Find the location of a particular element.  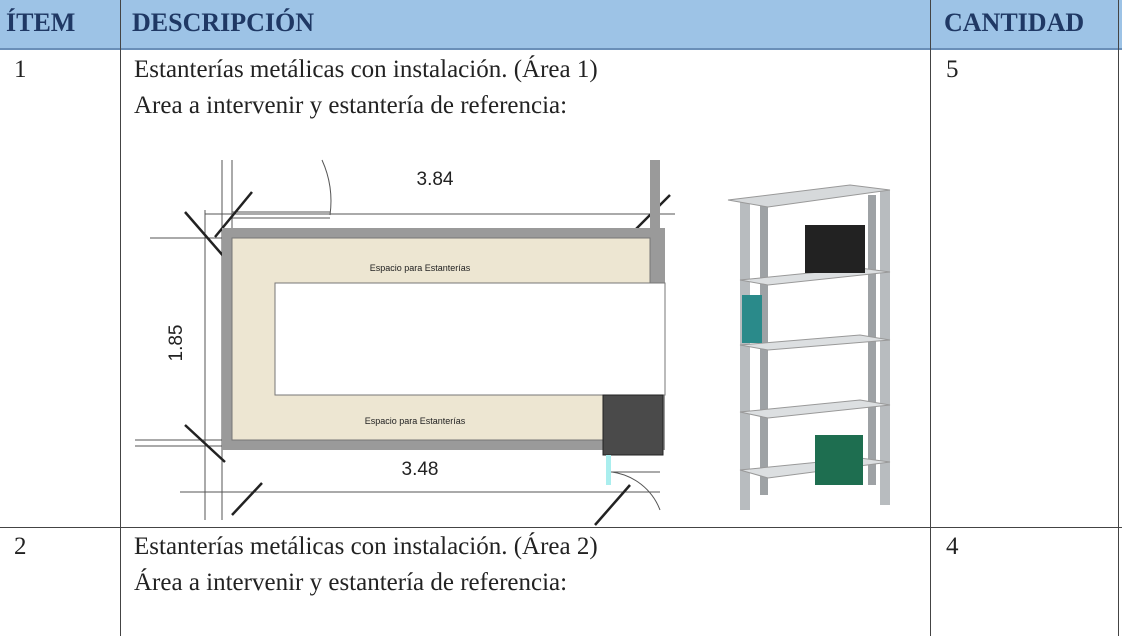

quantity: 4 is located at coordinates (952, 546).